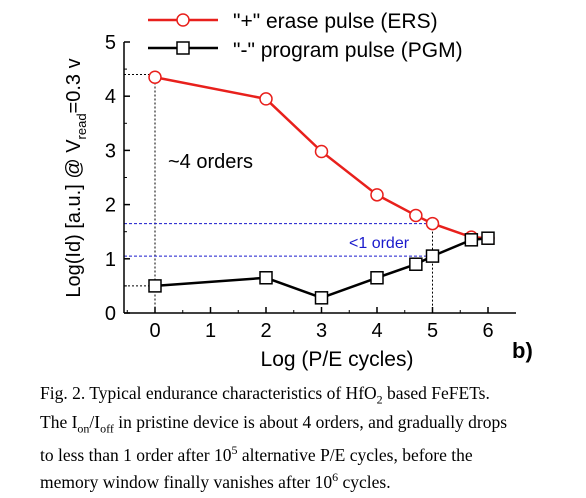 Image resolution: width=586 pixels, height=498 pixels. What do you see at coordinates (364, 481) in the screenshot?
I see `caption-text: cycles.` at bounding box center [364, 481].